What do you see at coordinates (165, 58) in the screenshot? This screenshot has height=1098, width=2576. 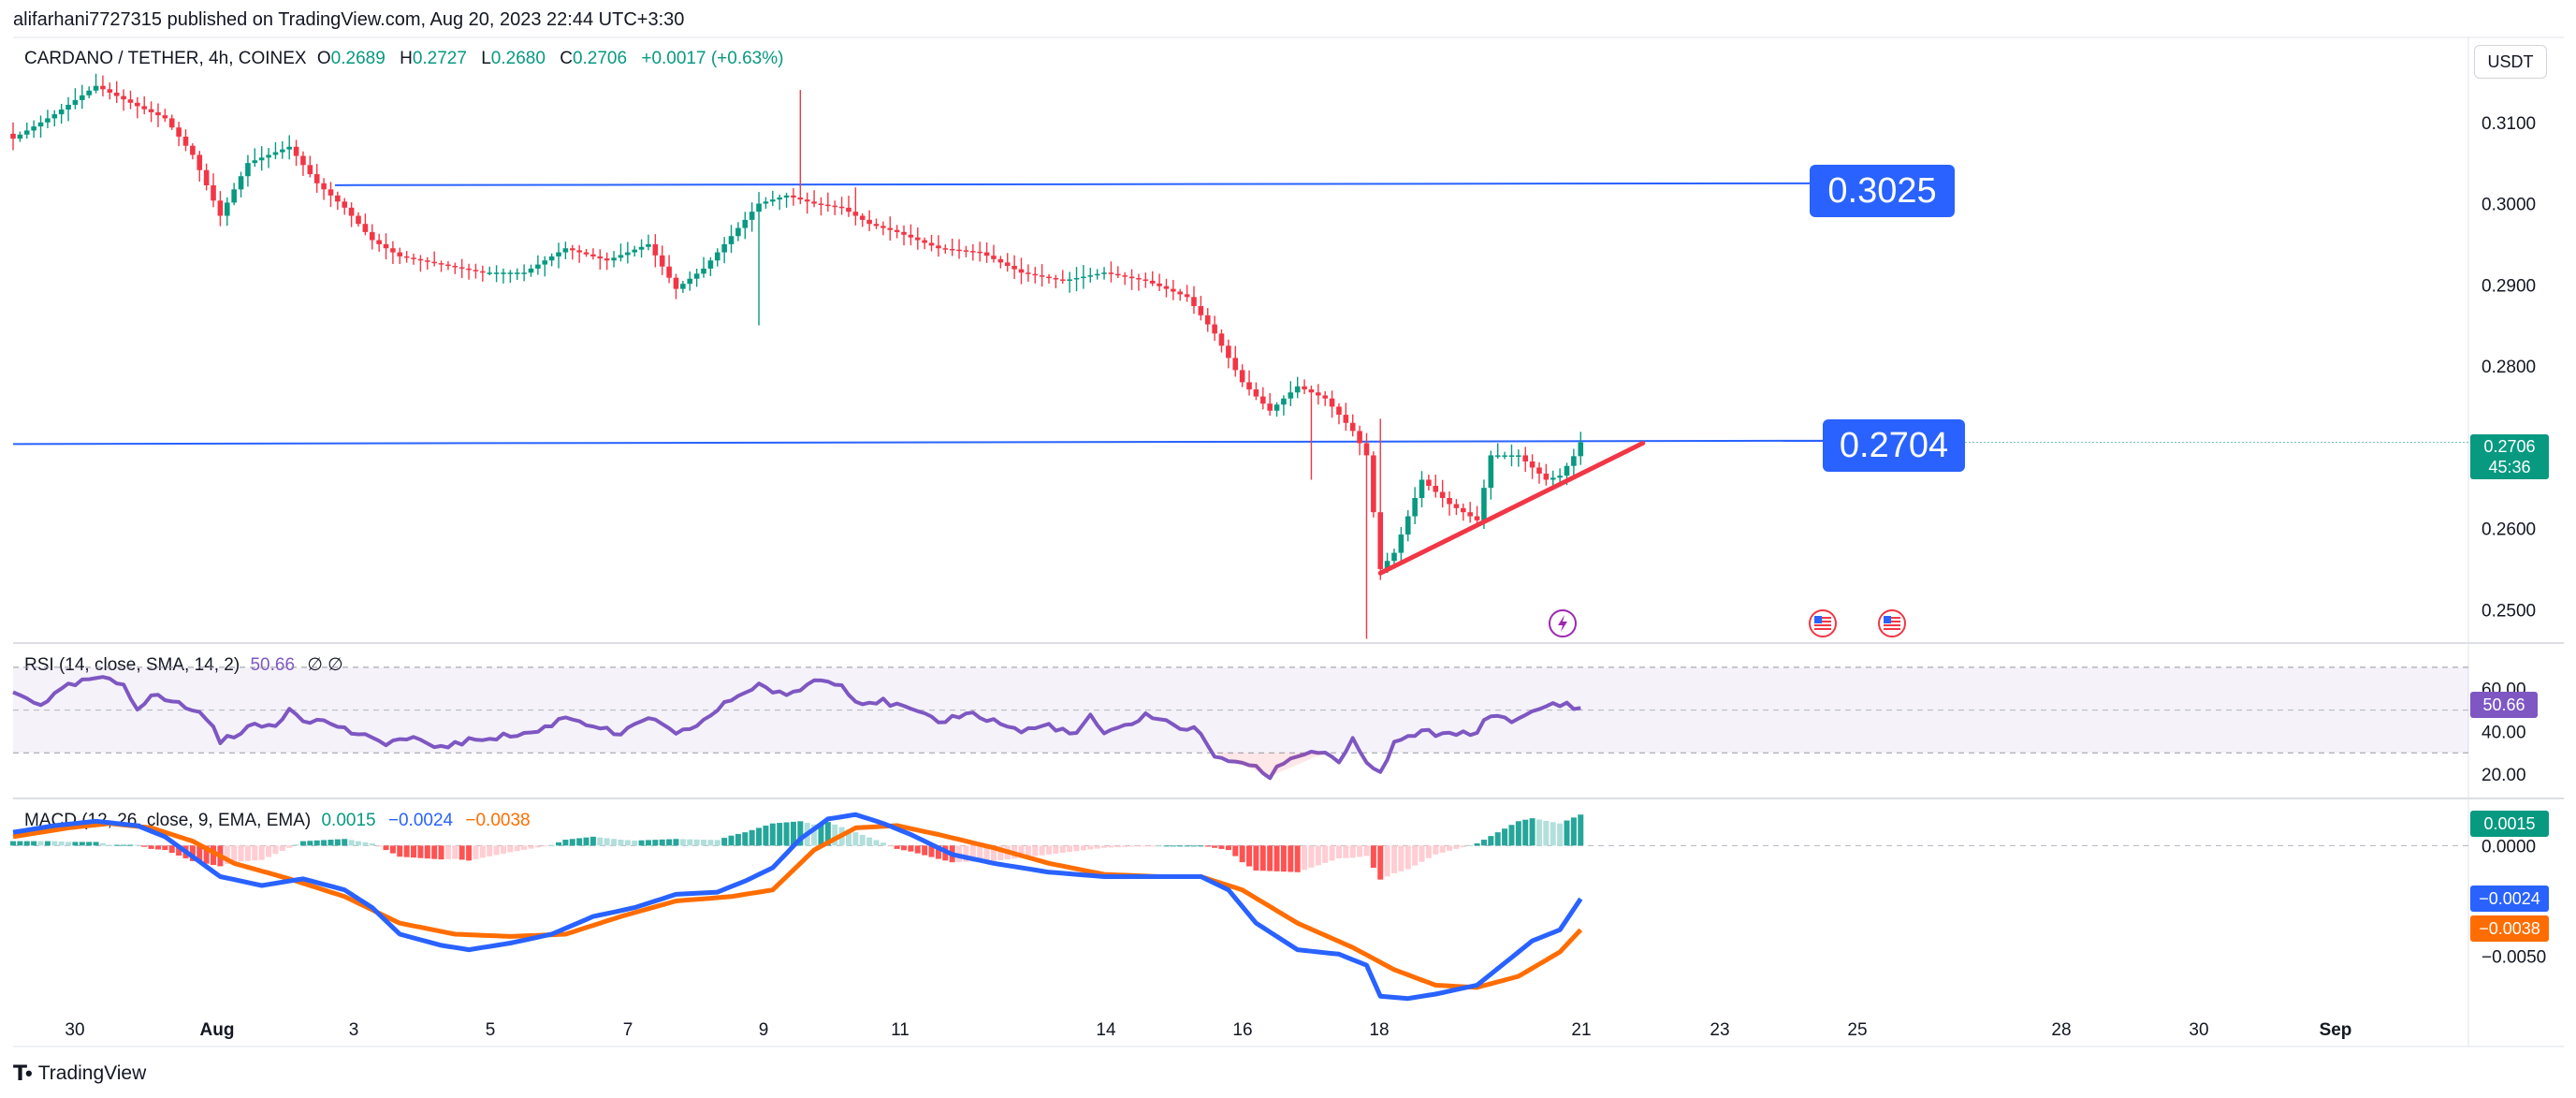 I see `symbol-title: CARDANO / TETHER, 4h, COINEX` at bounding box center [165, 58].